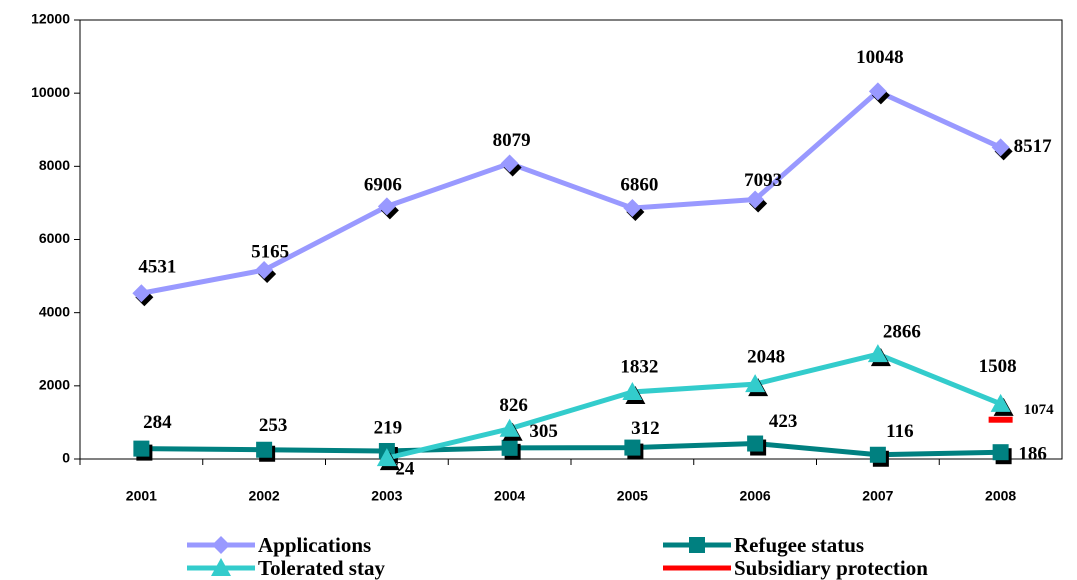 The image size is (1077, 580). Describe the element at coordinates (54, 311) in the screenshot. I see `y-tick-label: 4000` at that location.